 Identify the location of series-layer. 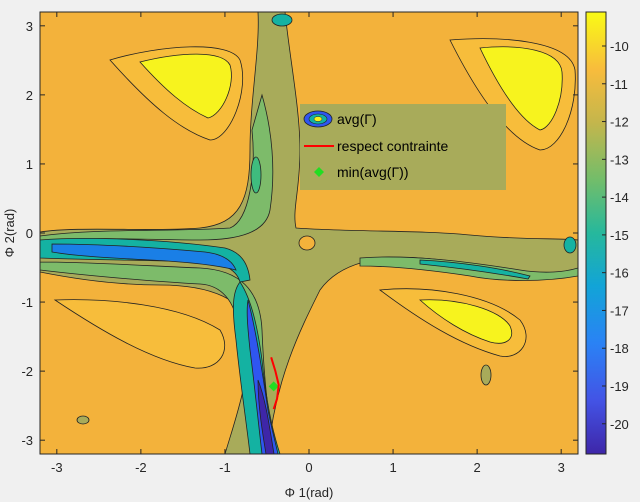
(274, 383).